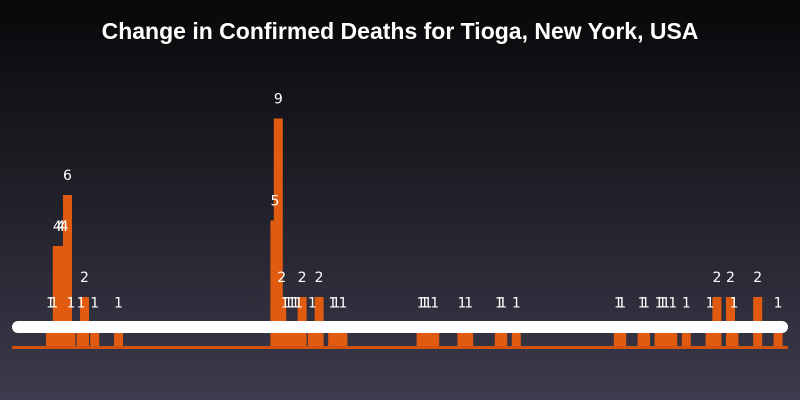 The image size is (800, 400). I want to click on bar-value-label: 9, so click(278, 100).